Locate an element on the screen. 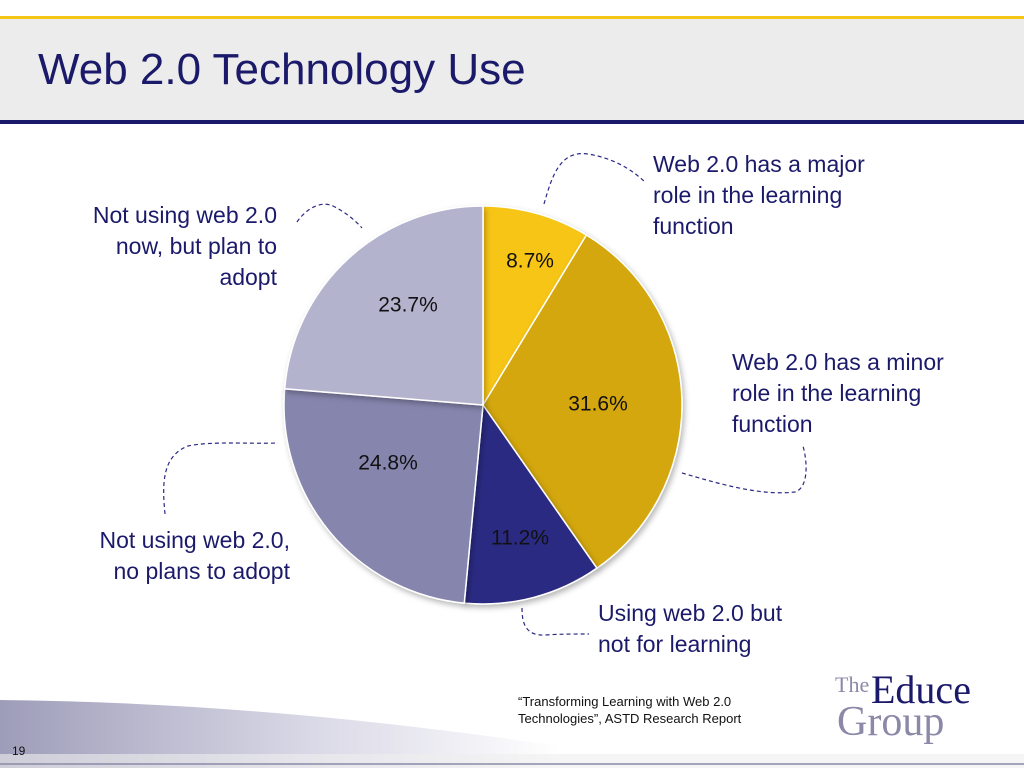 The width and height of the screenshot is (1024, 768). pie-slice-label: 23.7% is located at coordinates (408, 305).